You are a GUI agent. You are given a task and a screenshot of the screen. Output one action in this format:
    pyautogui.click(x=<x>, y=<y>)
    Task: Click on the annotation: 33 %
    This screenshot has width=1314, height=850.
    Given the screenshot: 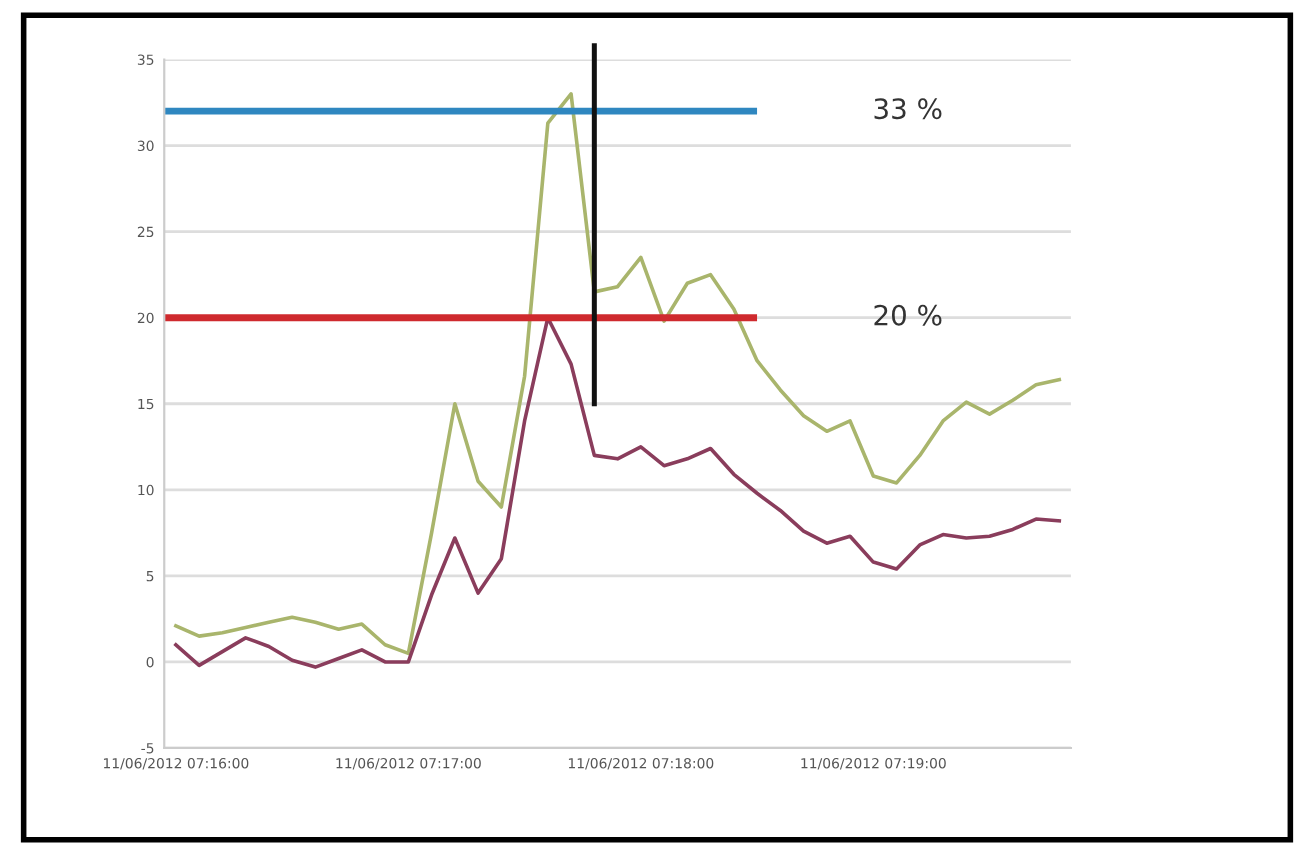 What is the action you would take?
    pyautogui.click(x=908, y=109)
    